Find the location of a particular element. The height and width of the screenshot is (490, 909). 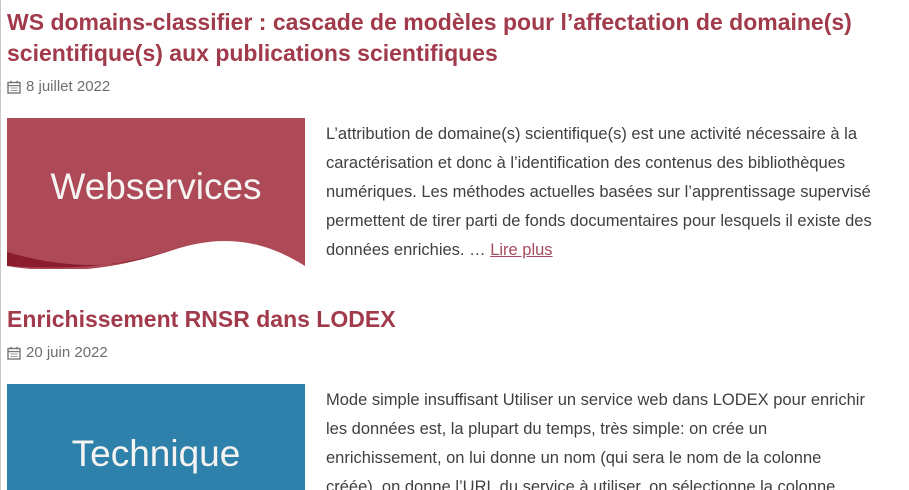

post-thumbnail-webservices: Webservices is located at coordinates (156, 193).